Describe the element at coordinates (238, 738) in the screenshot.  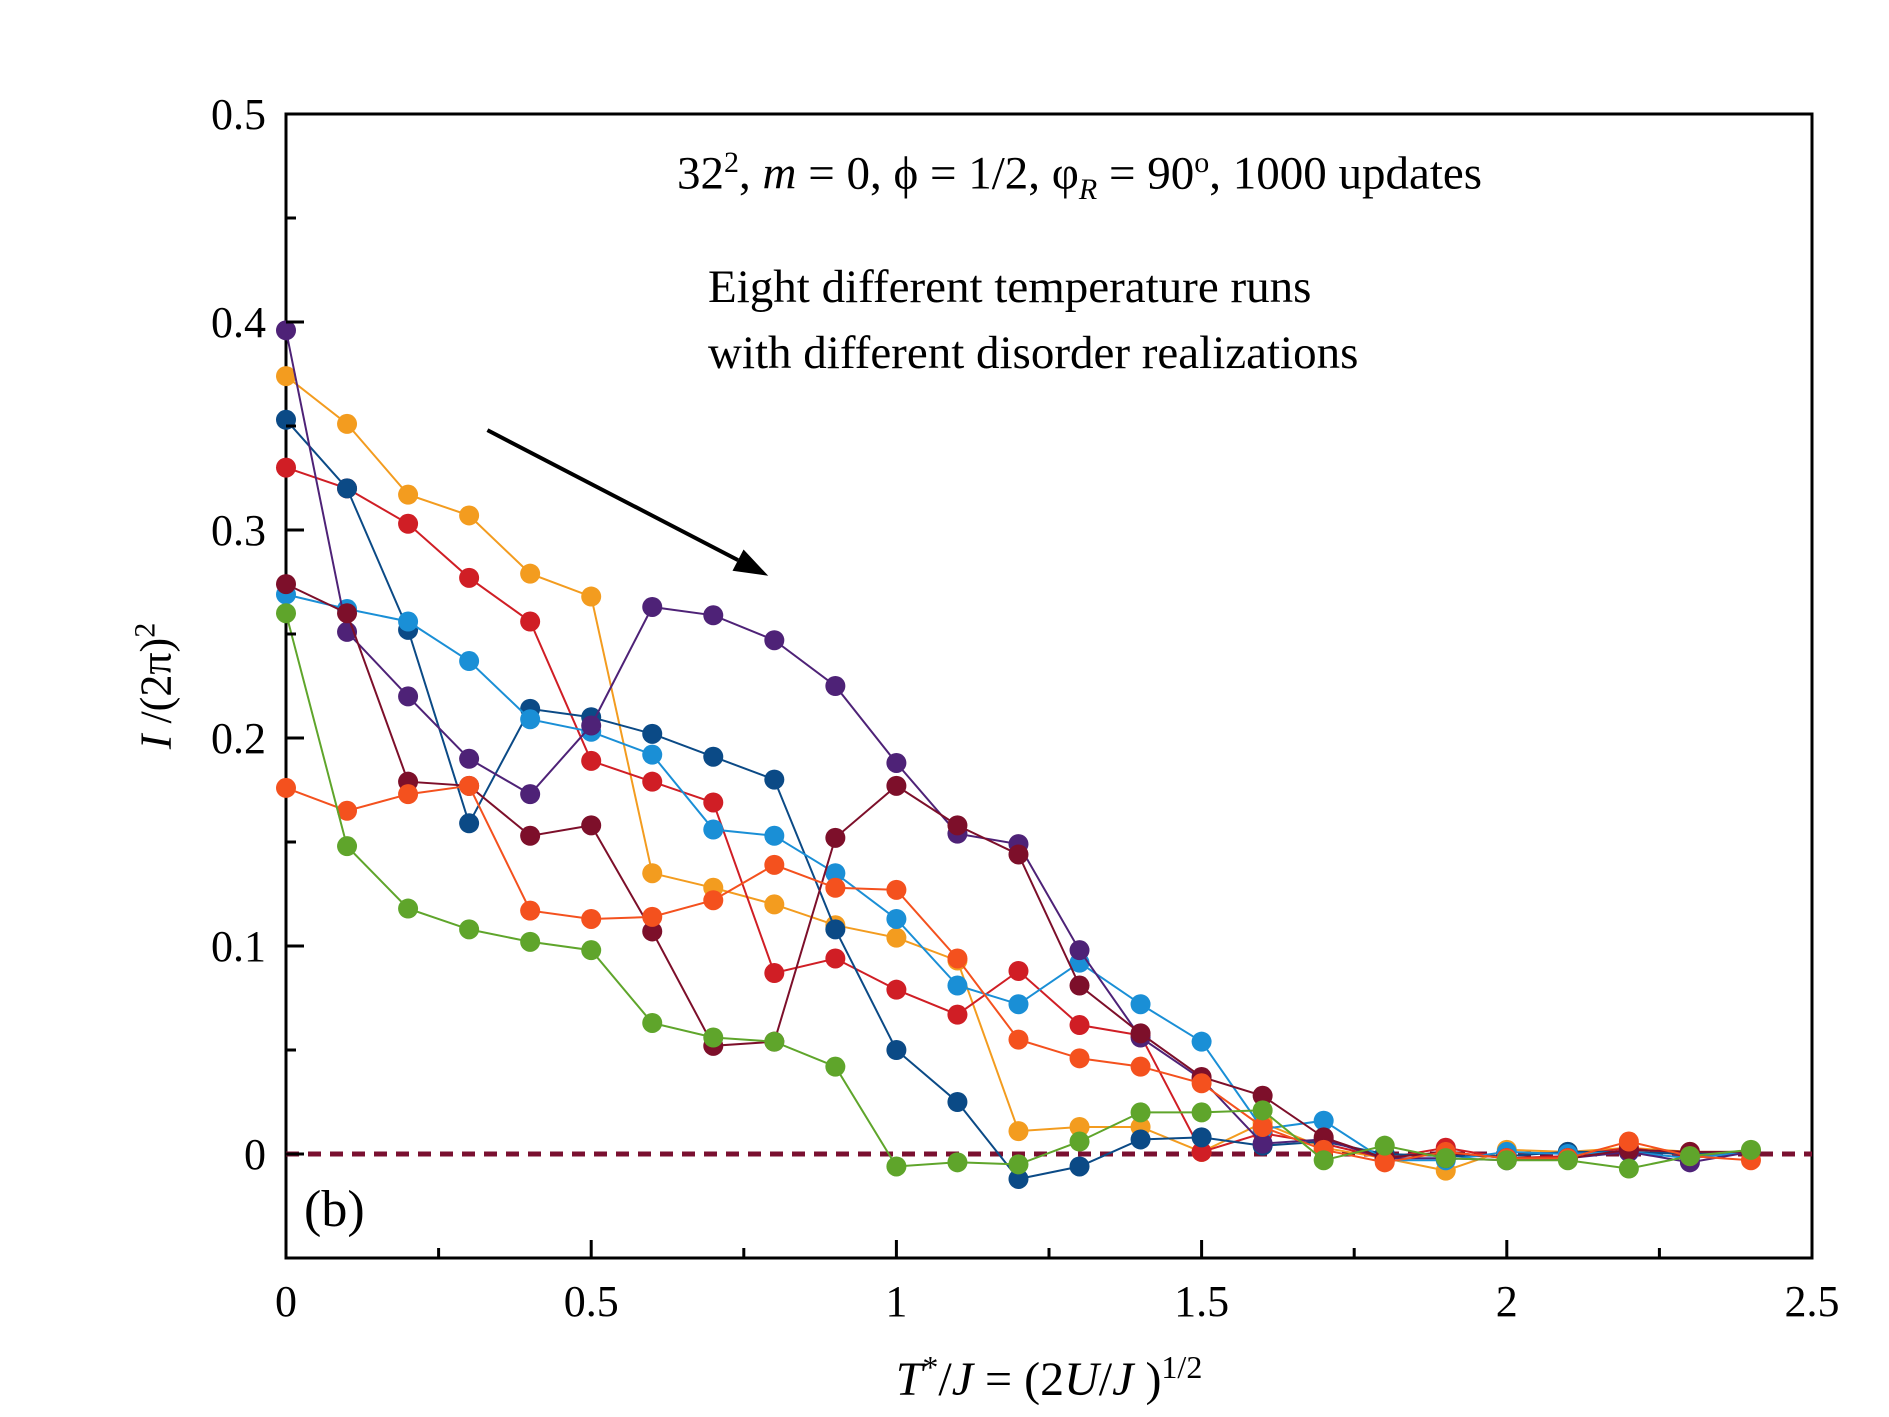
I see `y-tick-label: 0.2` at that location.